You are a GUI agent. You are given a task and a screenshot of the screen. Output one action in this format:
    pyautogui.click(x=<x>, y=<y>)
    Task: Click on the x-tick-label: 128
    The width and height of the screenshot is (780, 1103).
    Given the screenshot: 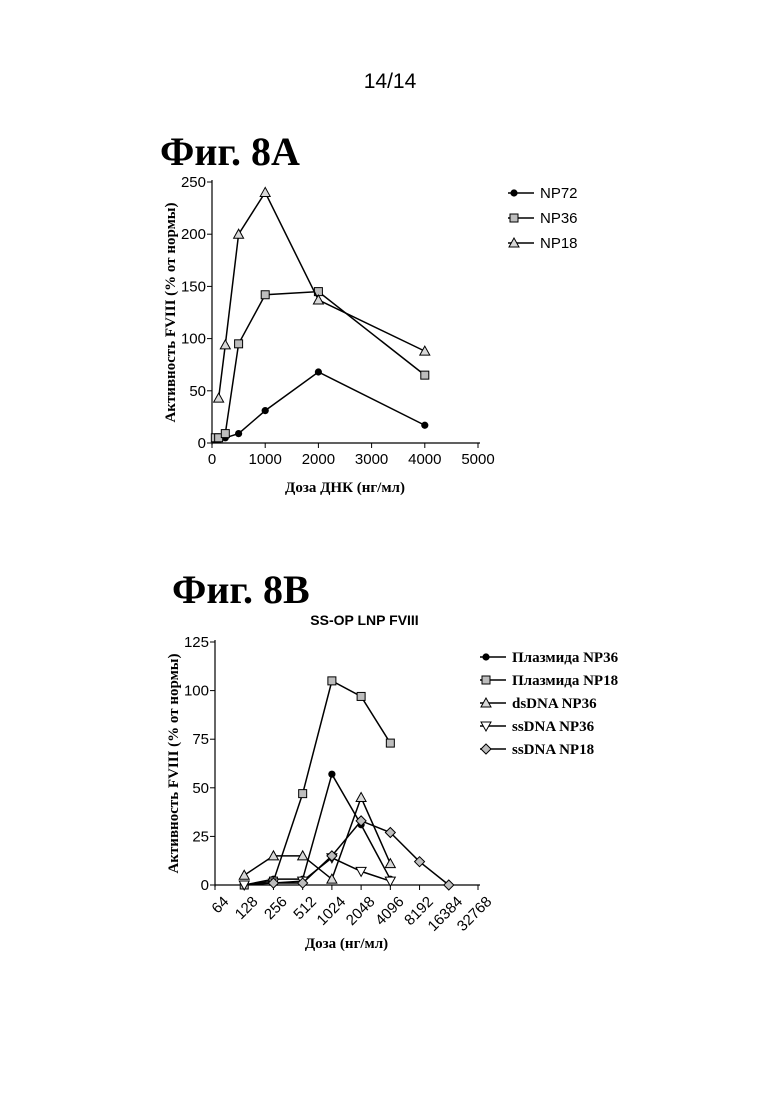 What is the action you would take?
    pyautogui.click(x=247, y=908)
    